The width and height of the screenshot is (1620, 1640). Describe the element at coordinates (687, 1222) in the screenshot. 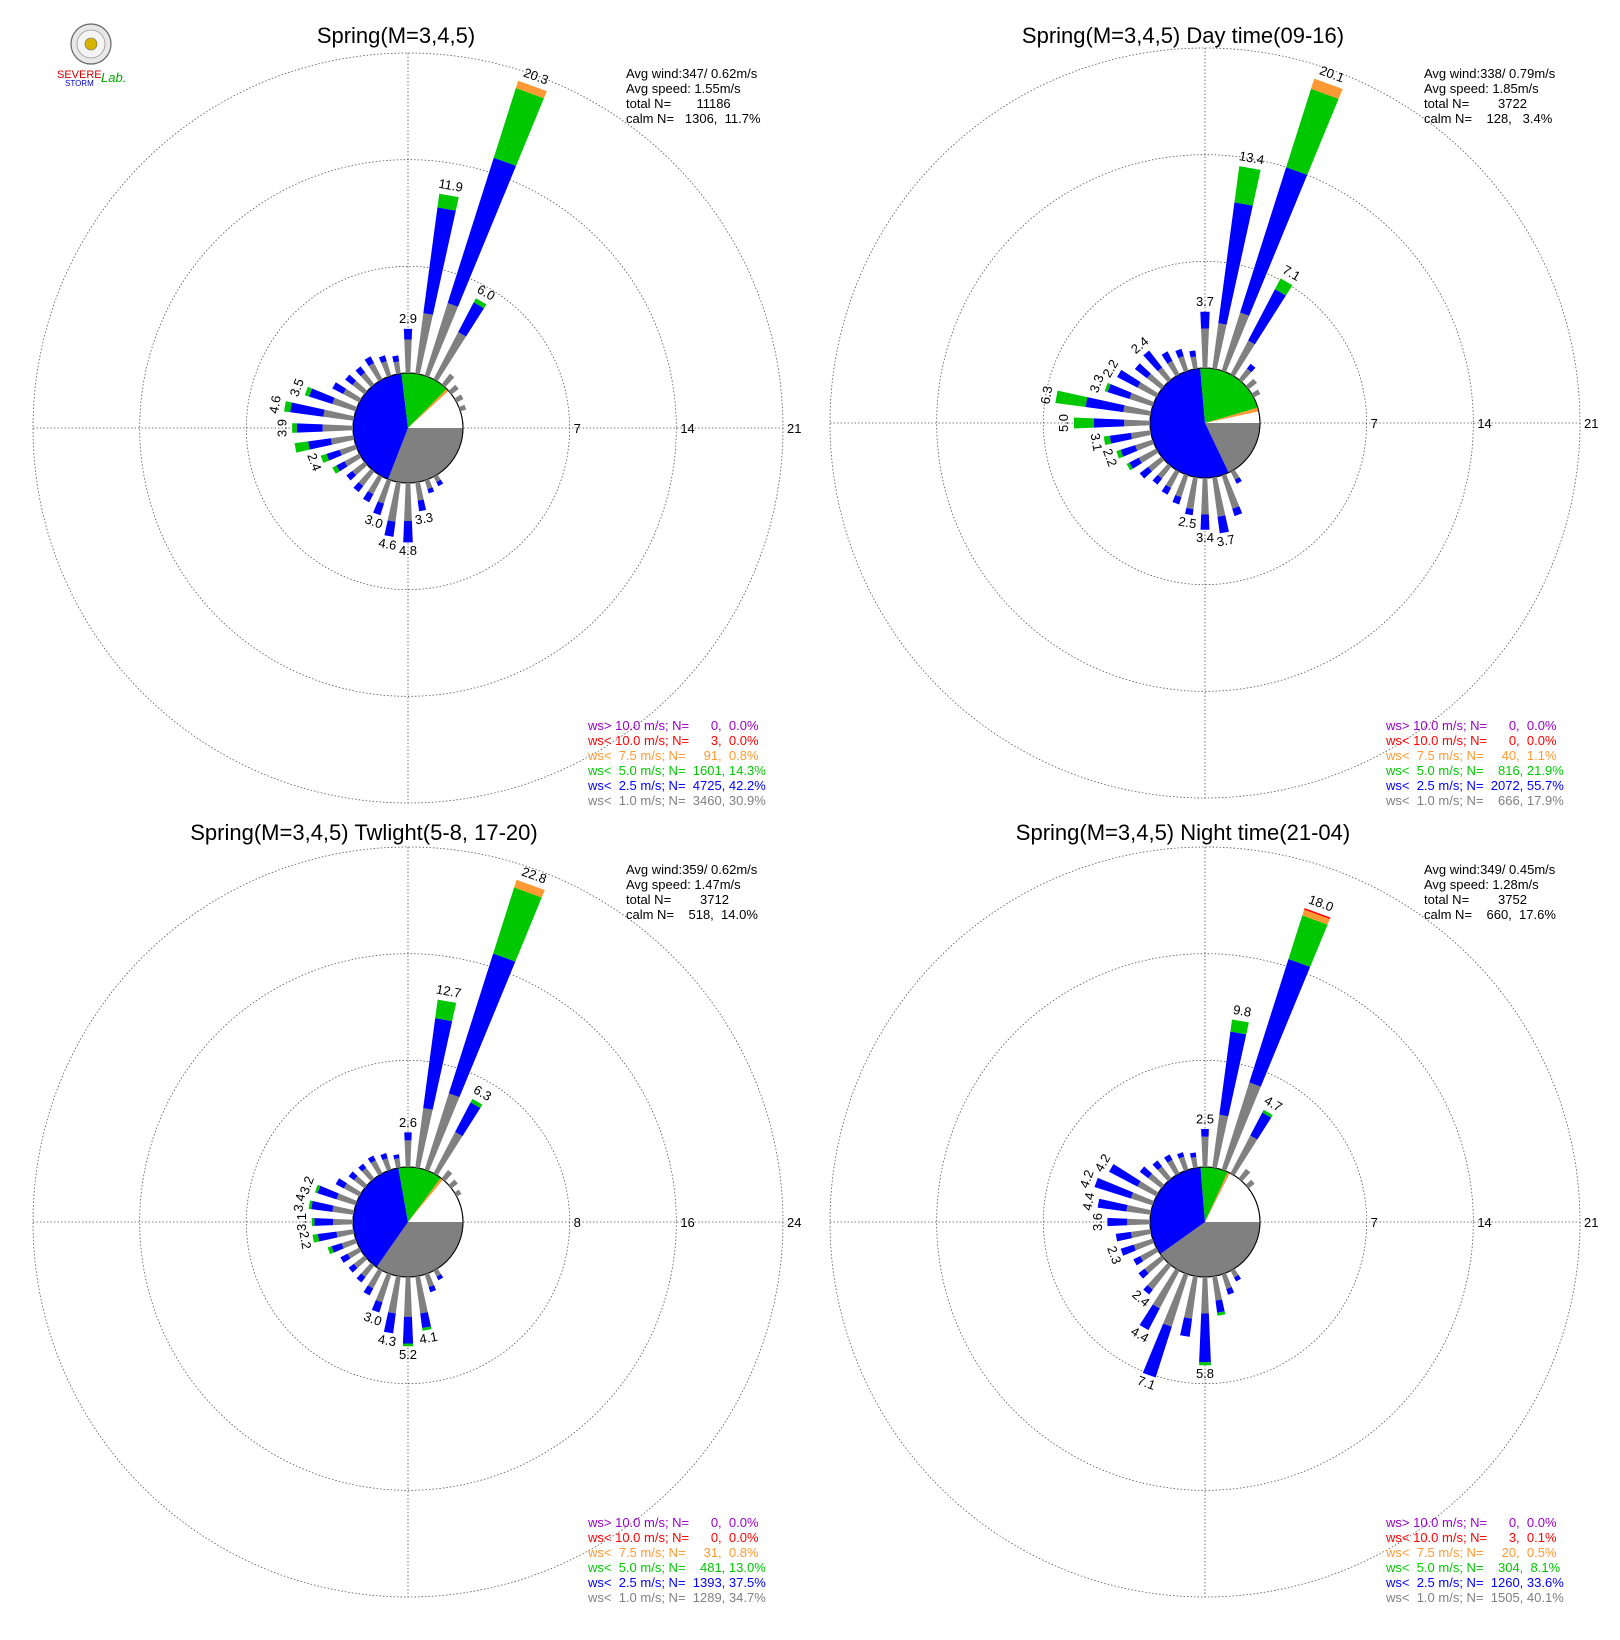

I see `ring-label: 16` at that location.